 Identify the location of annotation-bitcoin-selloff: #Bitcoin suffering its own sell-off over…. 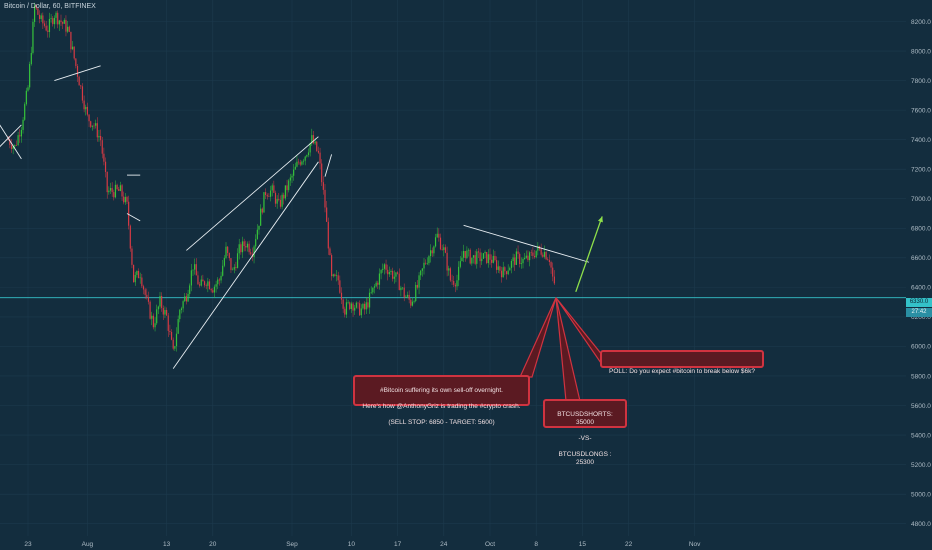
(441, 400).